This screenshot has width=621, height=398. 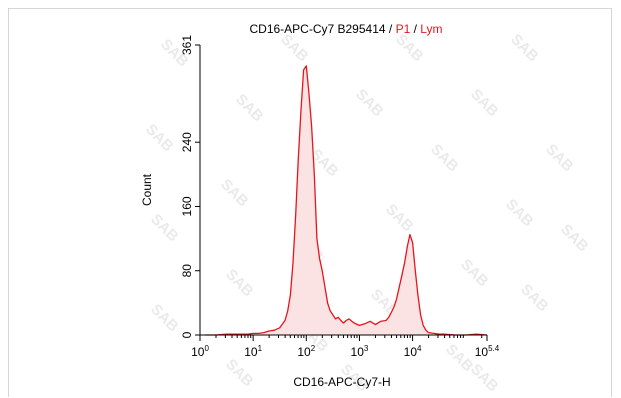 I want to click on title-part-gate-lym: Lym, so click(x=431, y=29).